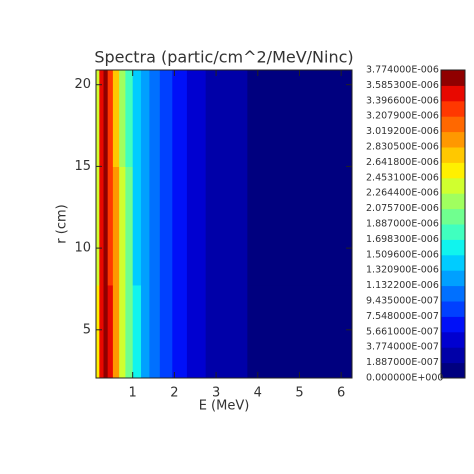 The width and height of the screenshot is (474, 474). Describe the element at coordinates (402, 193) in the screenshot. I see `colorbar-label: 2.264400E-006` at that location.